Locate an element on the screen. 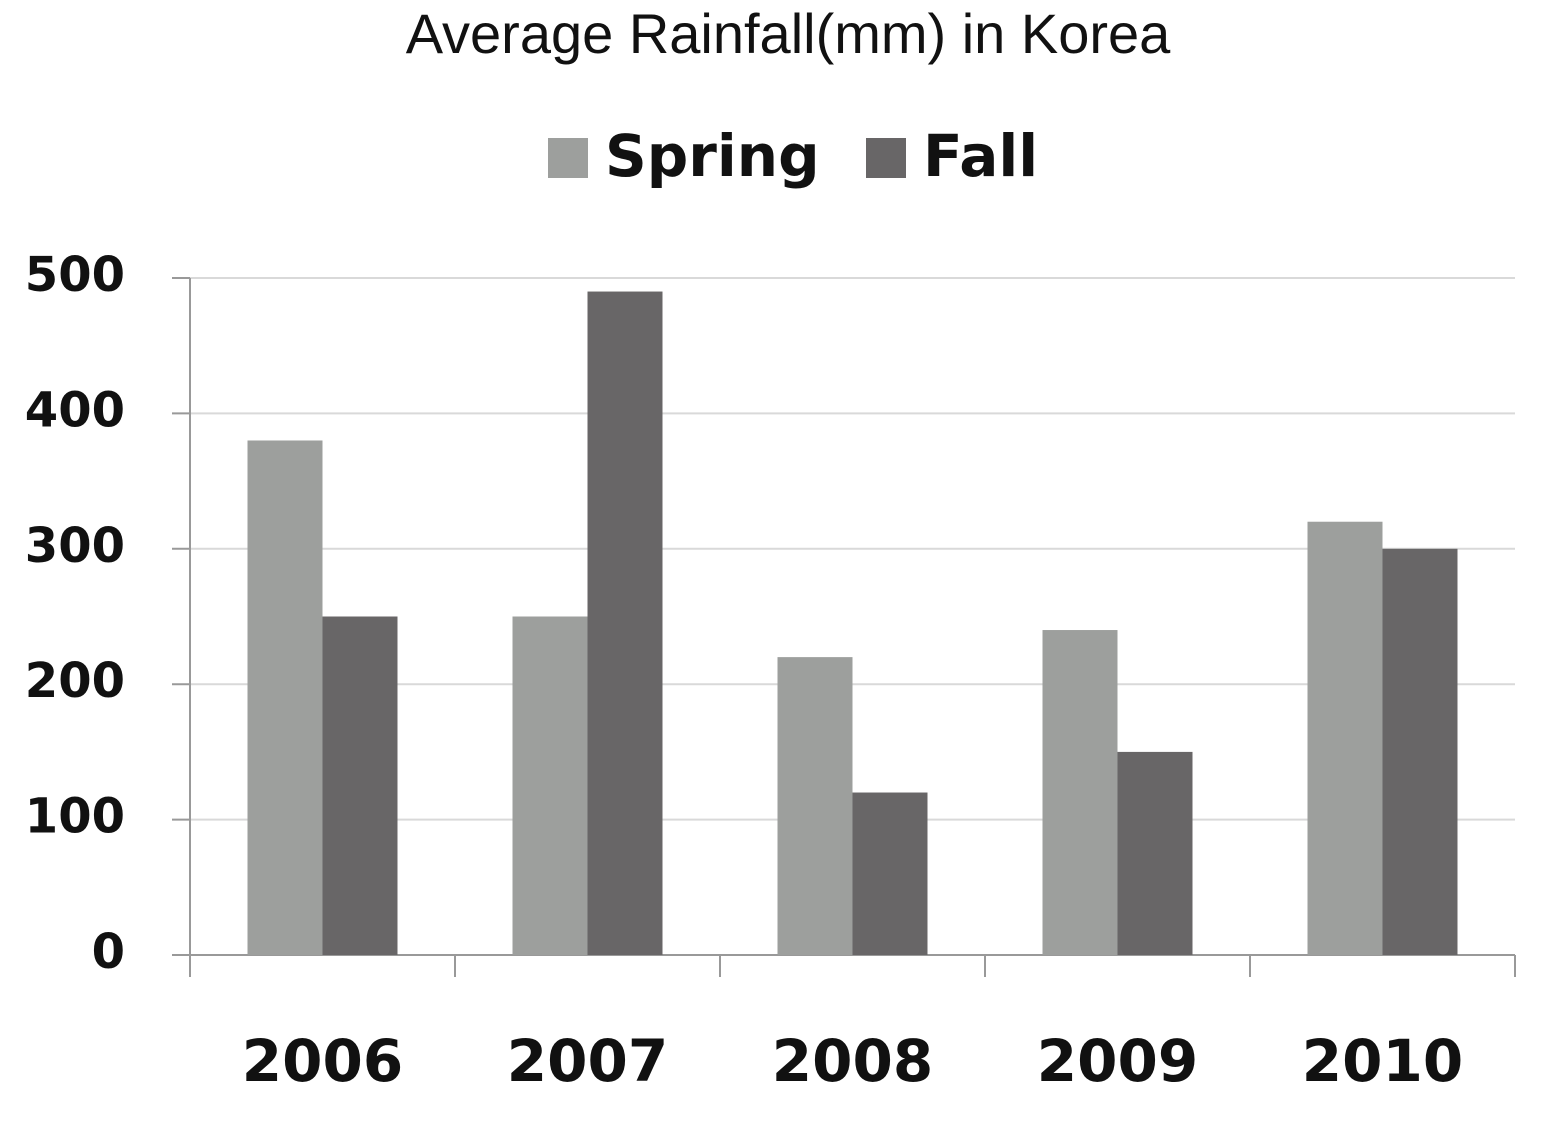 This screenshot has width=1552, height=1140. y-tick-label: 300 is located at coordinates (75, 546).